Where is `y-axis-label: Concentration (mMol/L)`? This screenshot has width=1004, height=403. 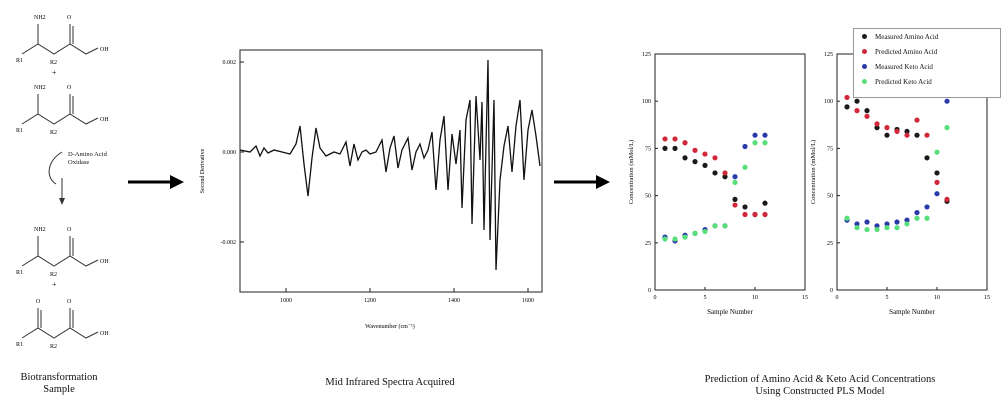 y-axis-label: Concentration (mMol/L) is located at coordinates (813, 172).